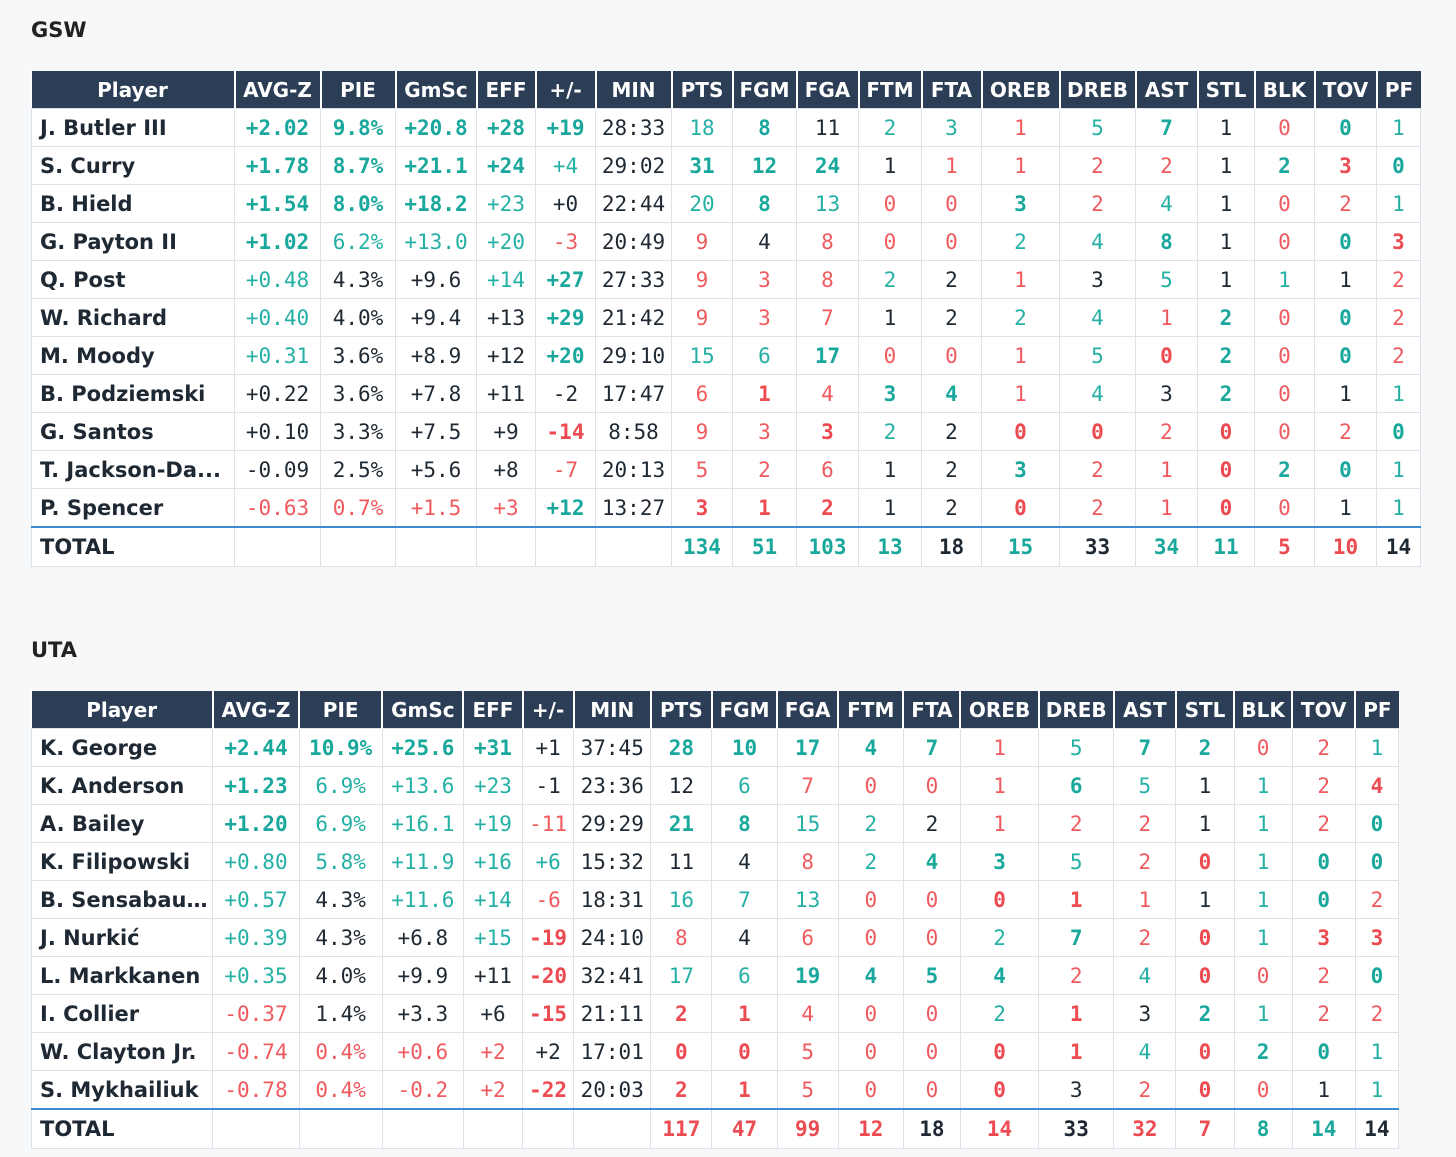 This screenshot has width=1456, height=1157. What do you see at coordinates (1323, 937) in the screenshot?
I see `stat-cell-tov: 3` at bounding box center [1323, 937].